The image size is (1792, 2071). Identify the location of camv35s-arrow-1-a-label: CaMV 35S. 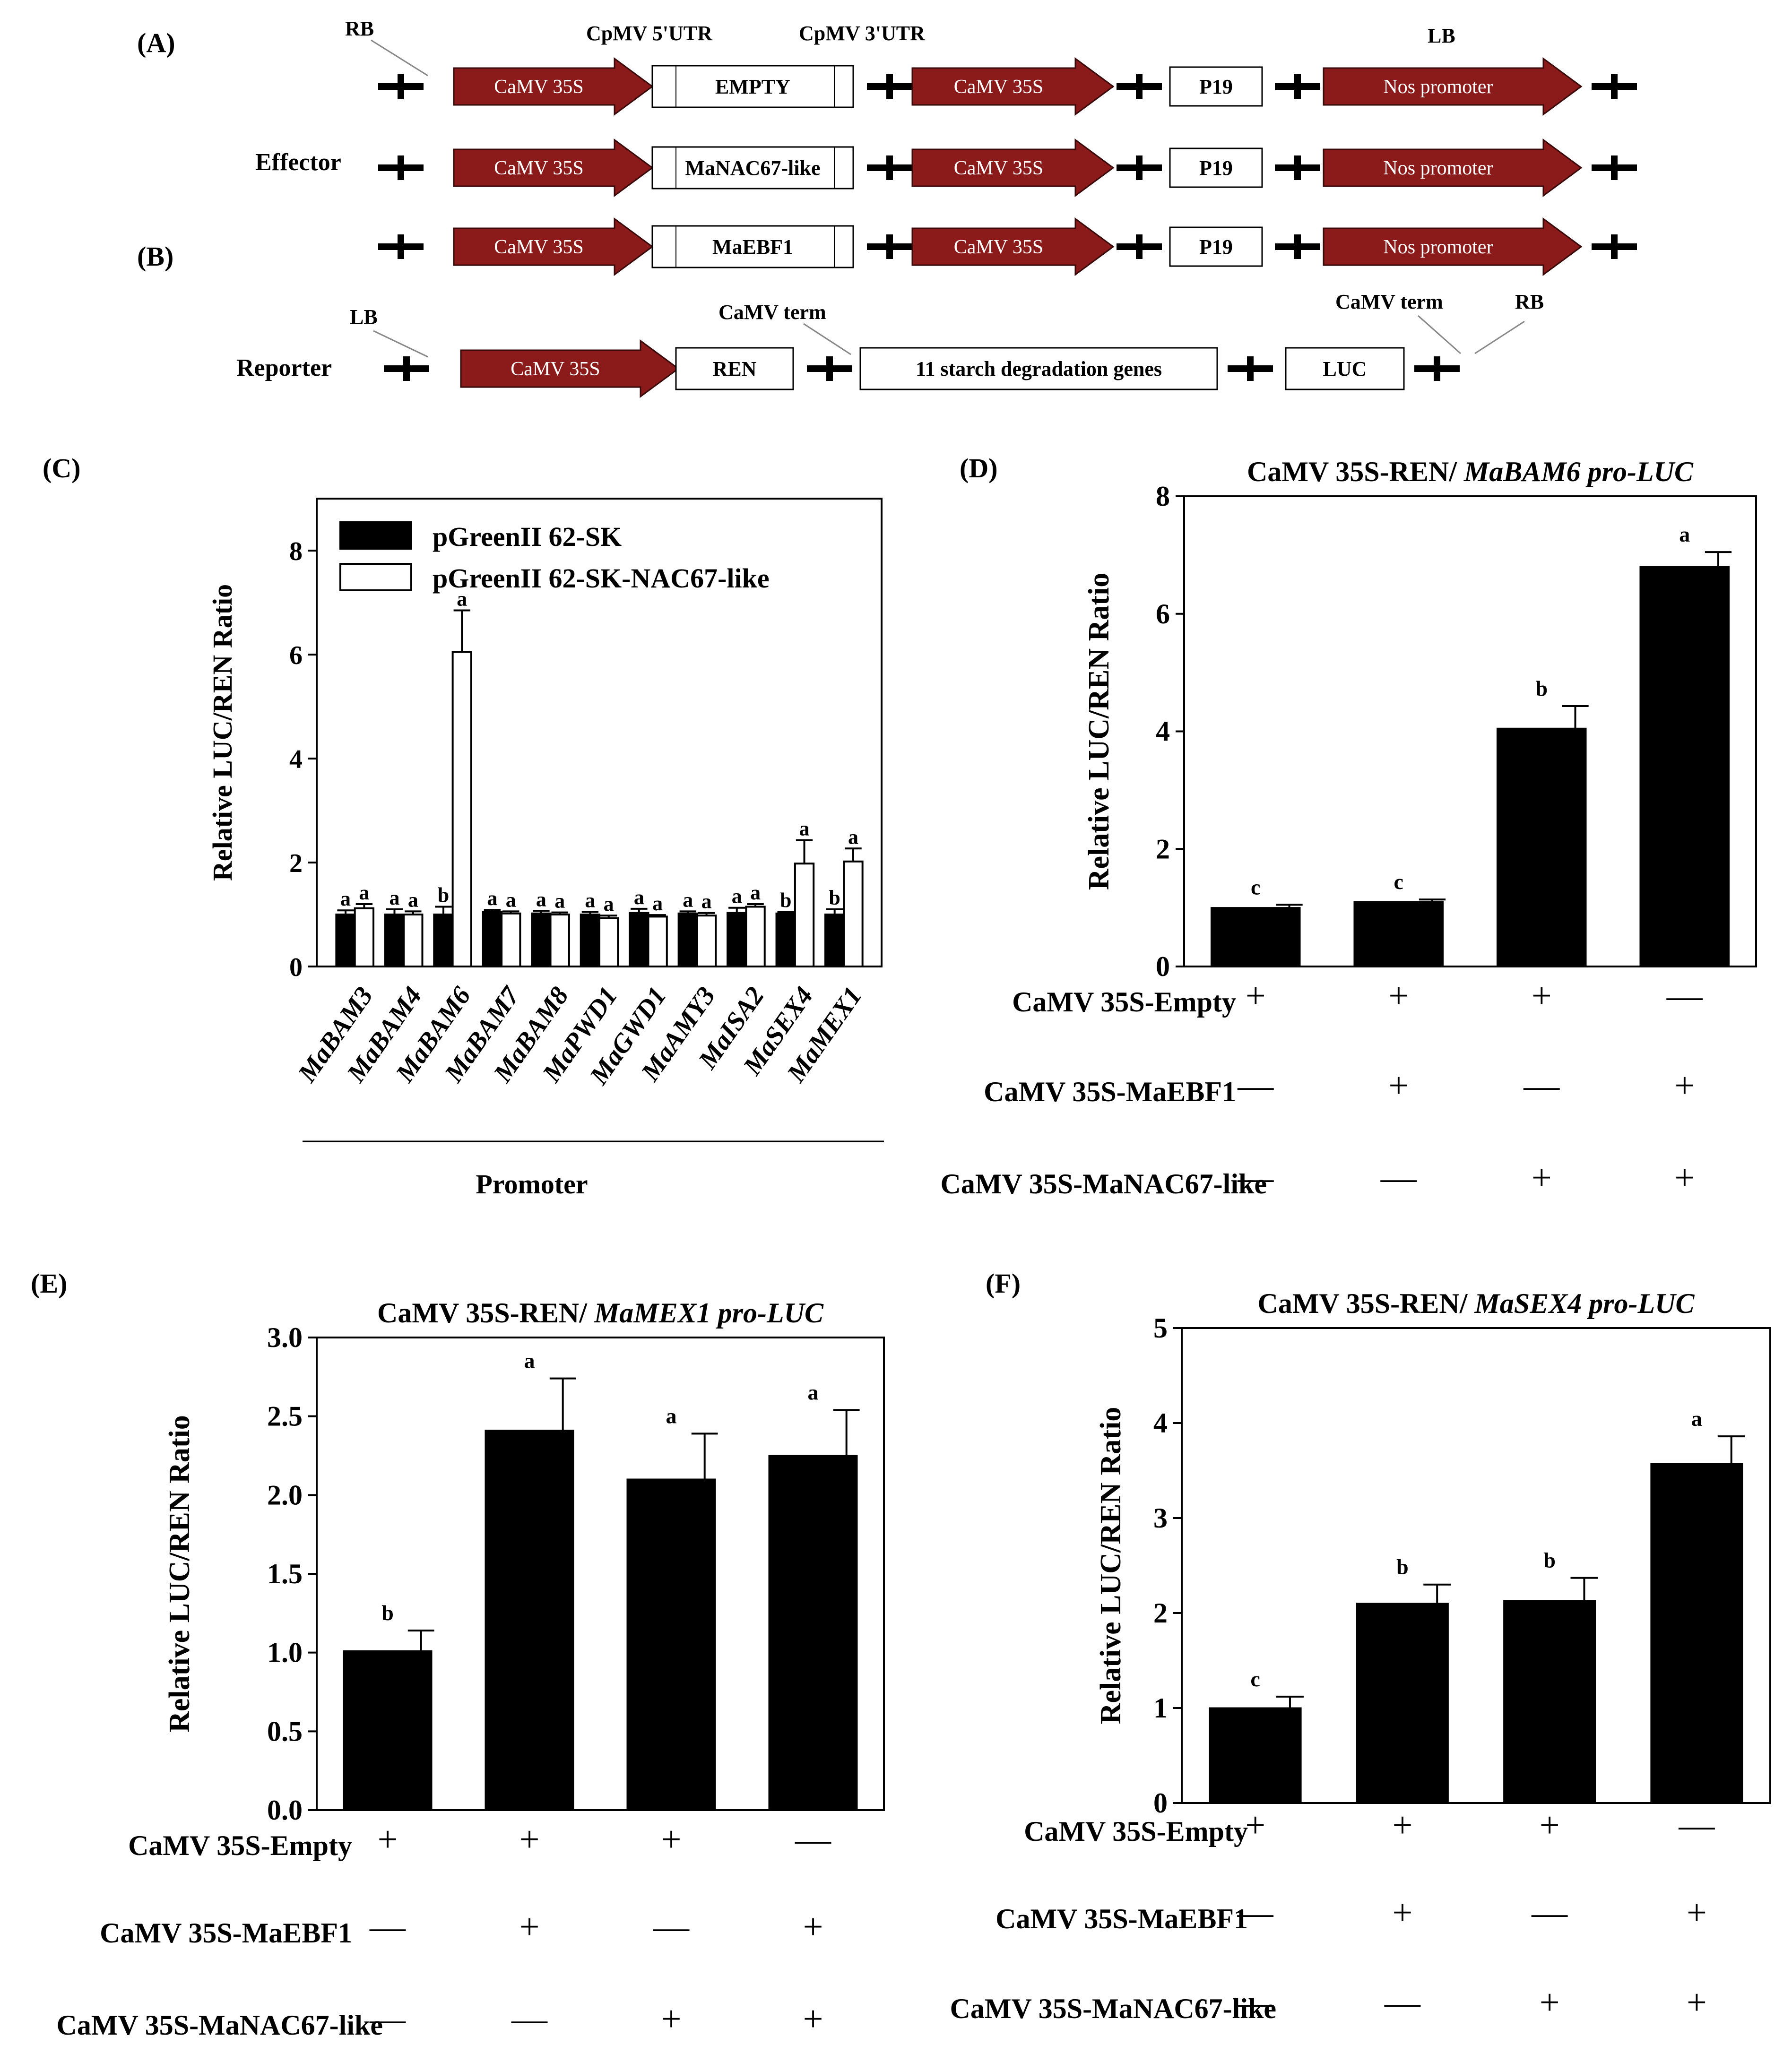
(538, 168).